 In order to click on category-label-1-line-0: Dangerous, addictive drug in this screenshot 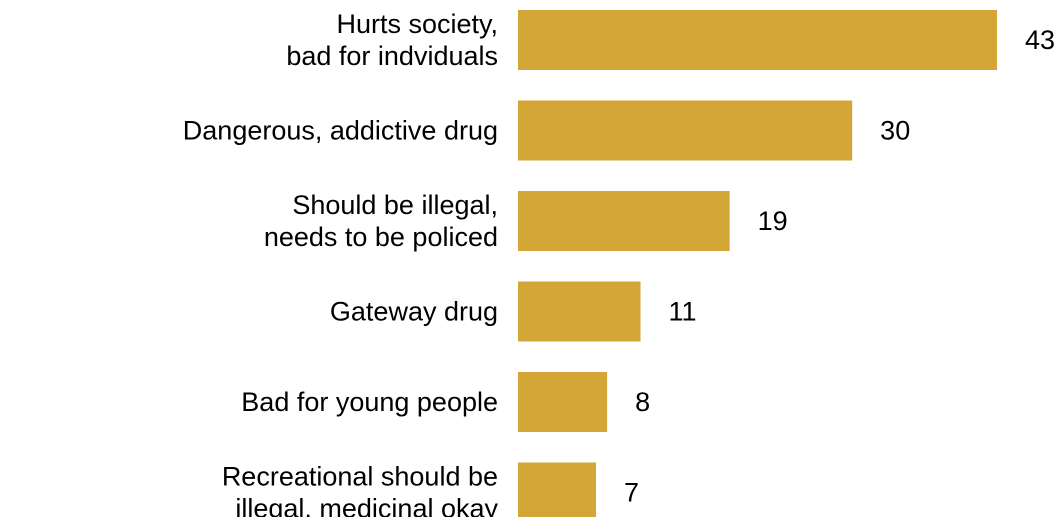, I will do `click(340, 131)`.